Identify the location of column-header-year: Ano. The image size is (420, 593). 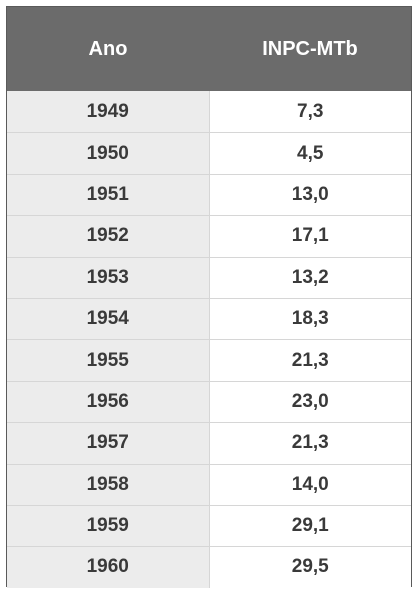
(108, 48).